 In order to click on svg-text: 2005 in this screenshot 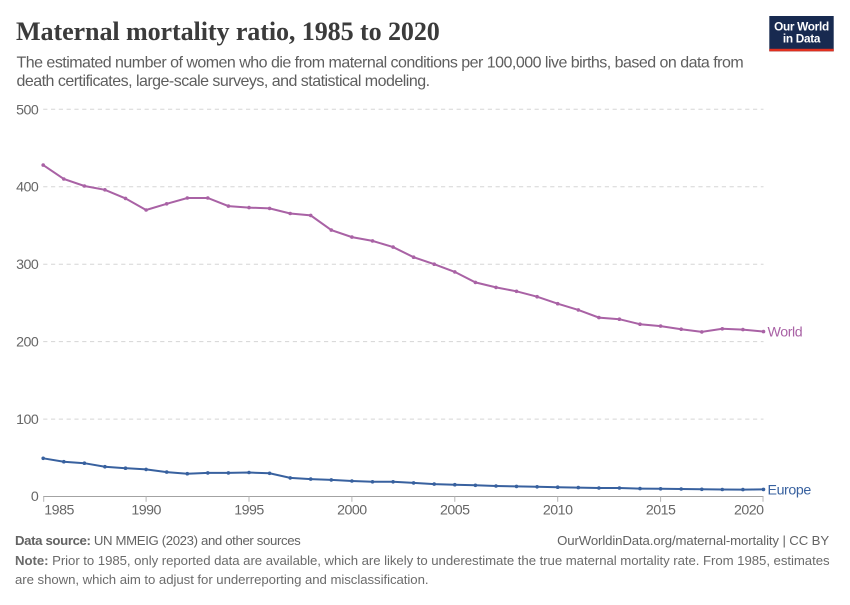, I will do `click(455, 511)`.